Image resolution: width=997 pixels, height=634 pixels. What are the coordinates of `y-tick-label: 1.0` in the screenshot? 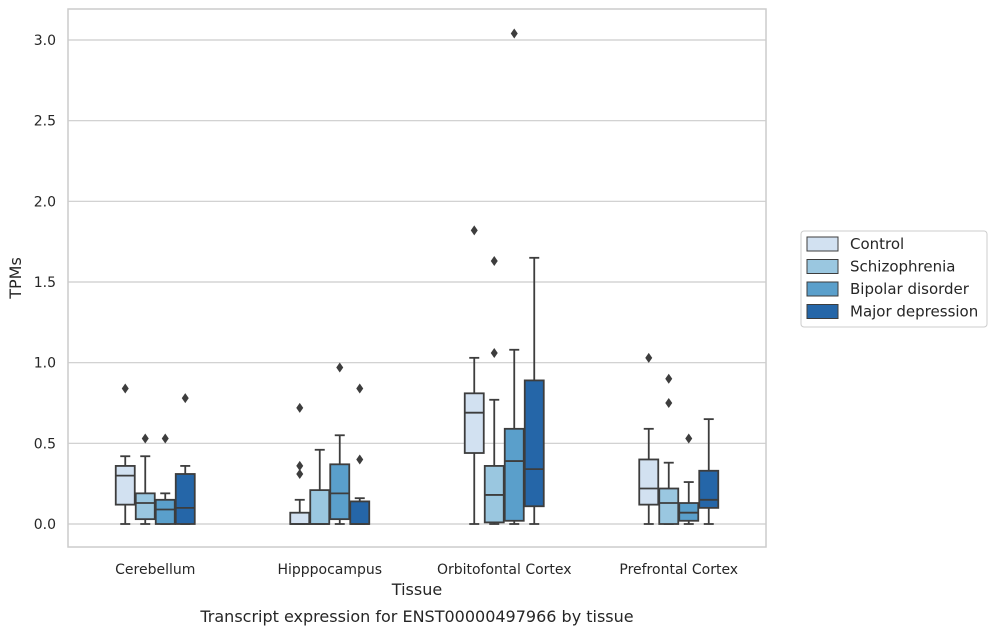 It's located at (45, 364).